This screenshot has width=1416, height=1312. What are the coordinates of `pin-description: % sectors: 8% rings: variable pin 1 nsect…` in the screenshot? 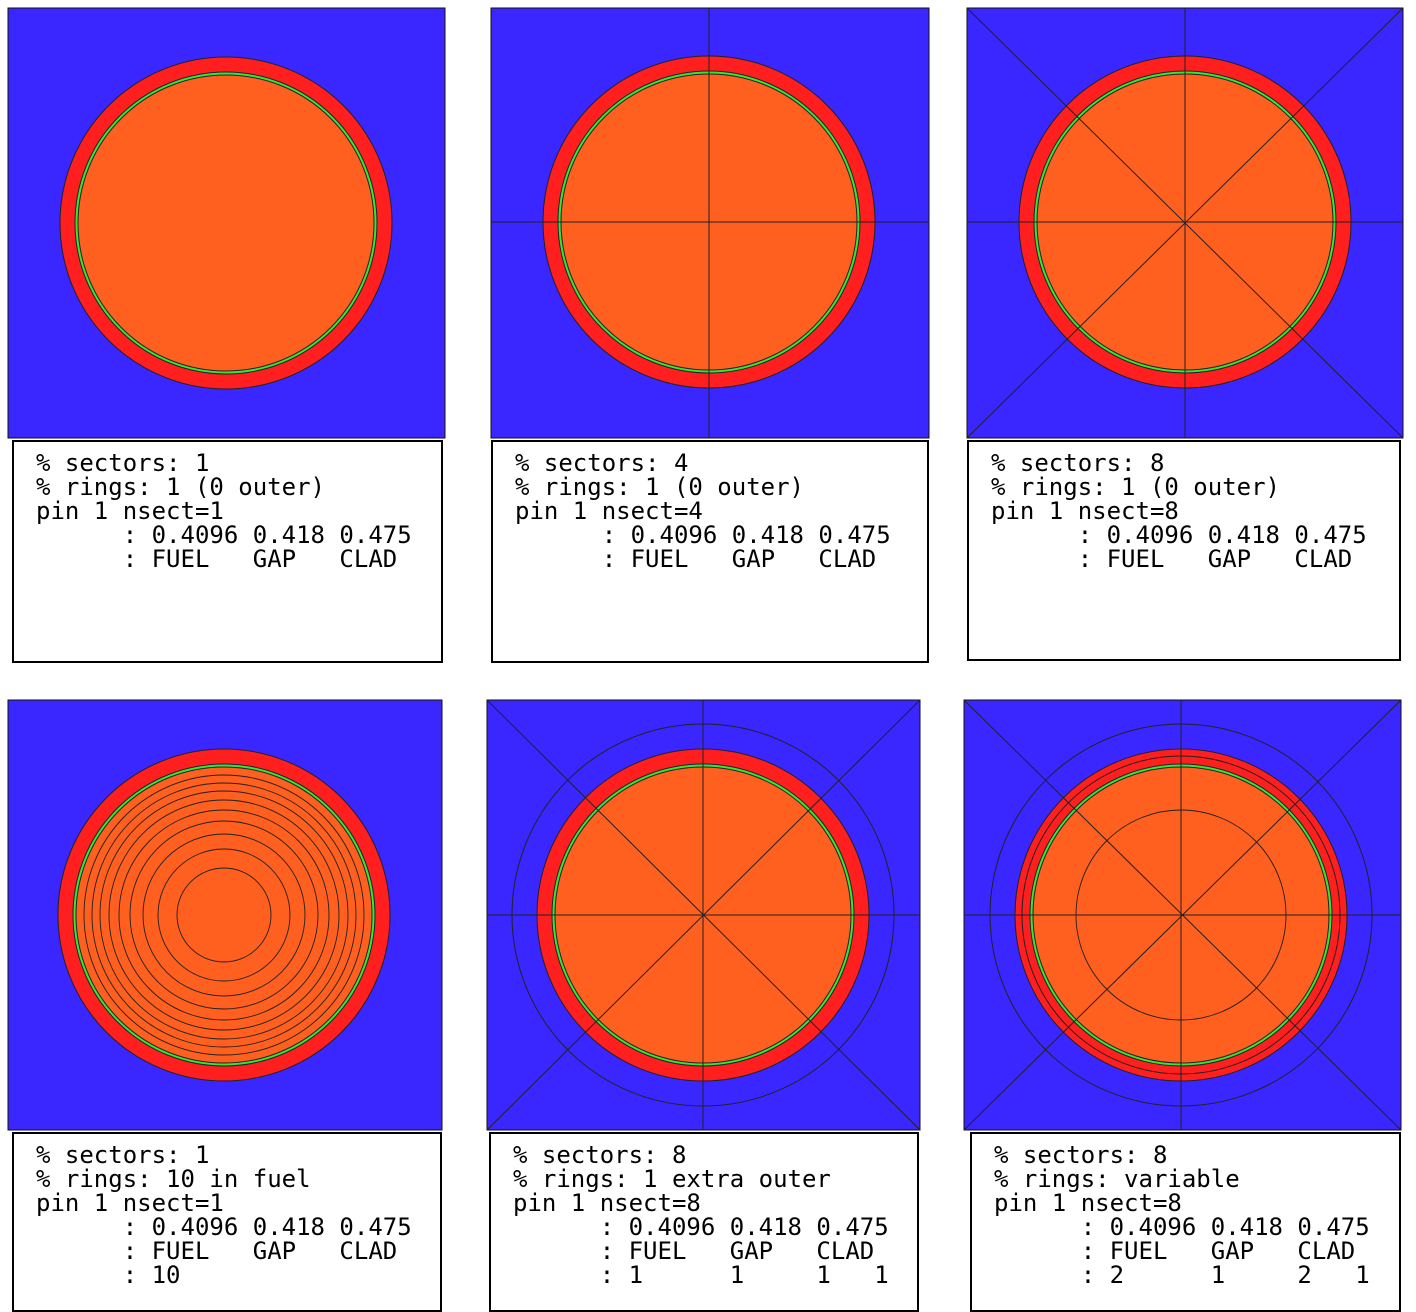 It's located at (1185, 1222).